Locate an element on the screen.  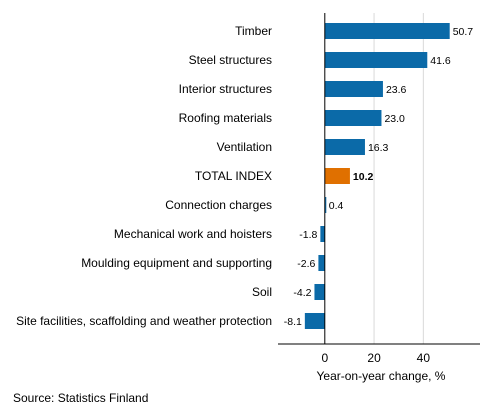
category-label: TOTAL INDEX is located at coordinates (233, 176).